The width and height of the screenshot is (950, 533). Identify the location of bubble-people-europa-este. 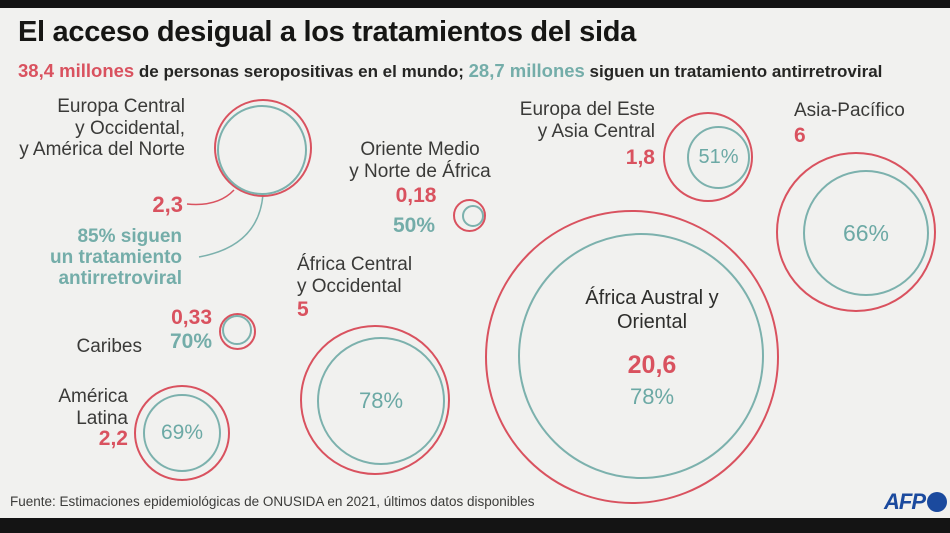
(708, 157).